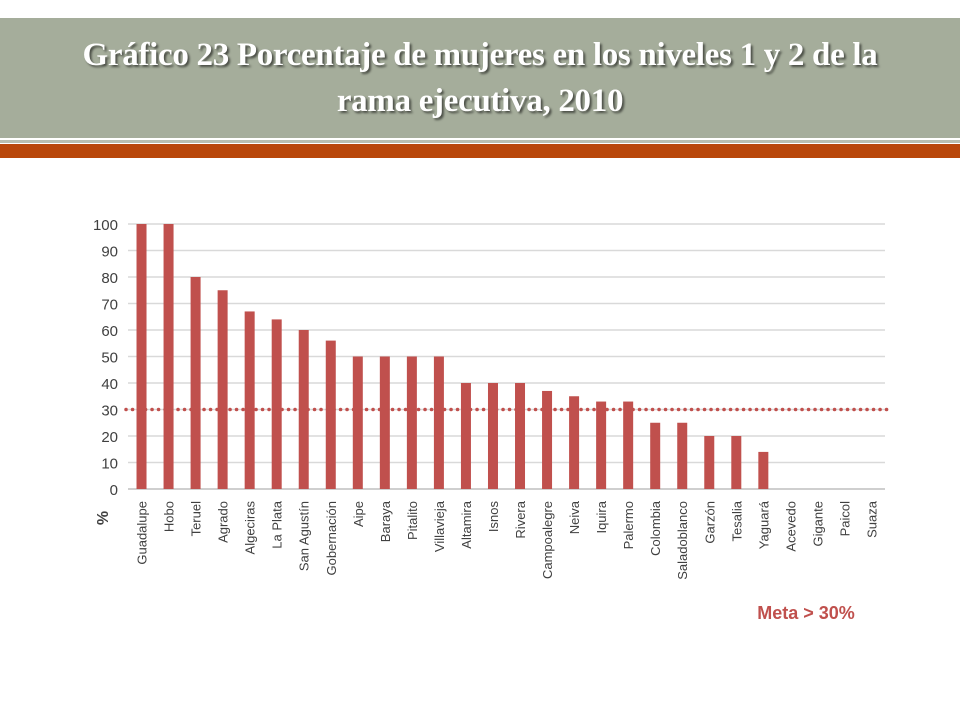 Image resolution: width=960 pixels, height=725 pixels. Describe the element at coordinates (520, 519) in the screenshot. I see `x-tick-label: Rivera` at that location.